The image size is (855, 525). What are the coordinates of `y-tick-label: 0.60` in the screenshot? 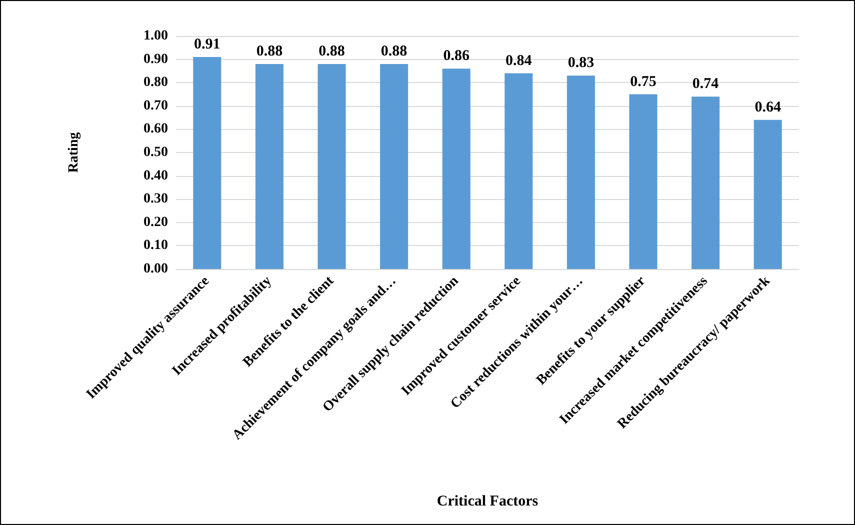 It's located at (156, 129).